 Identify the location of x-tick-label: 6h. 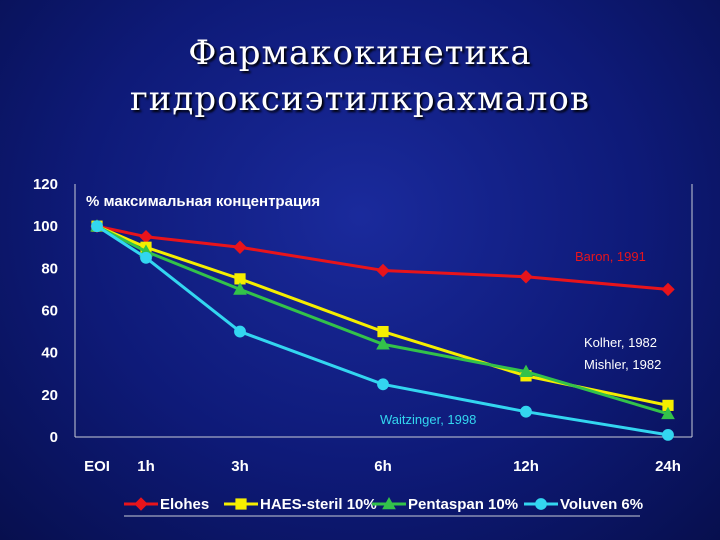
(383, 466).